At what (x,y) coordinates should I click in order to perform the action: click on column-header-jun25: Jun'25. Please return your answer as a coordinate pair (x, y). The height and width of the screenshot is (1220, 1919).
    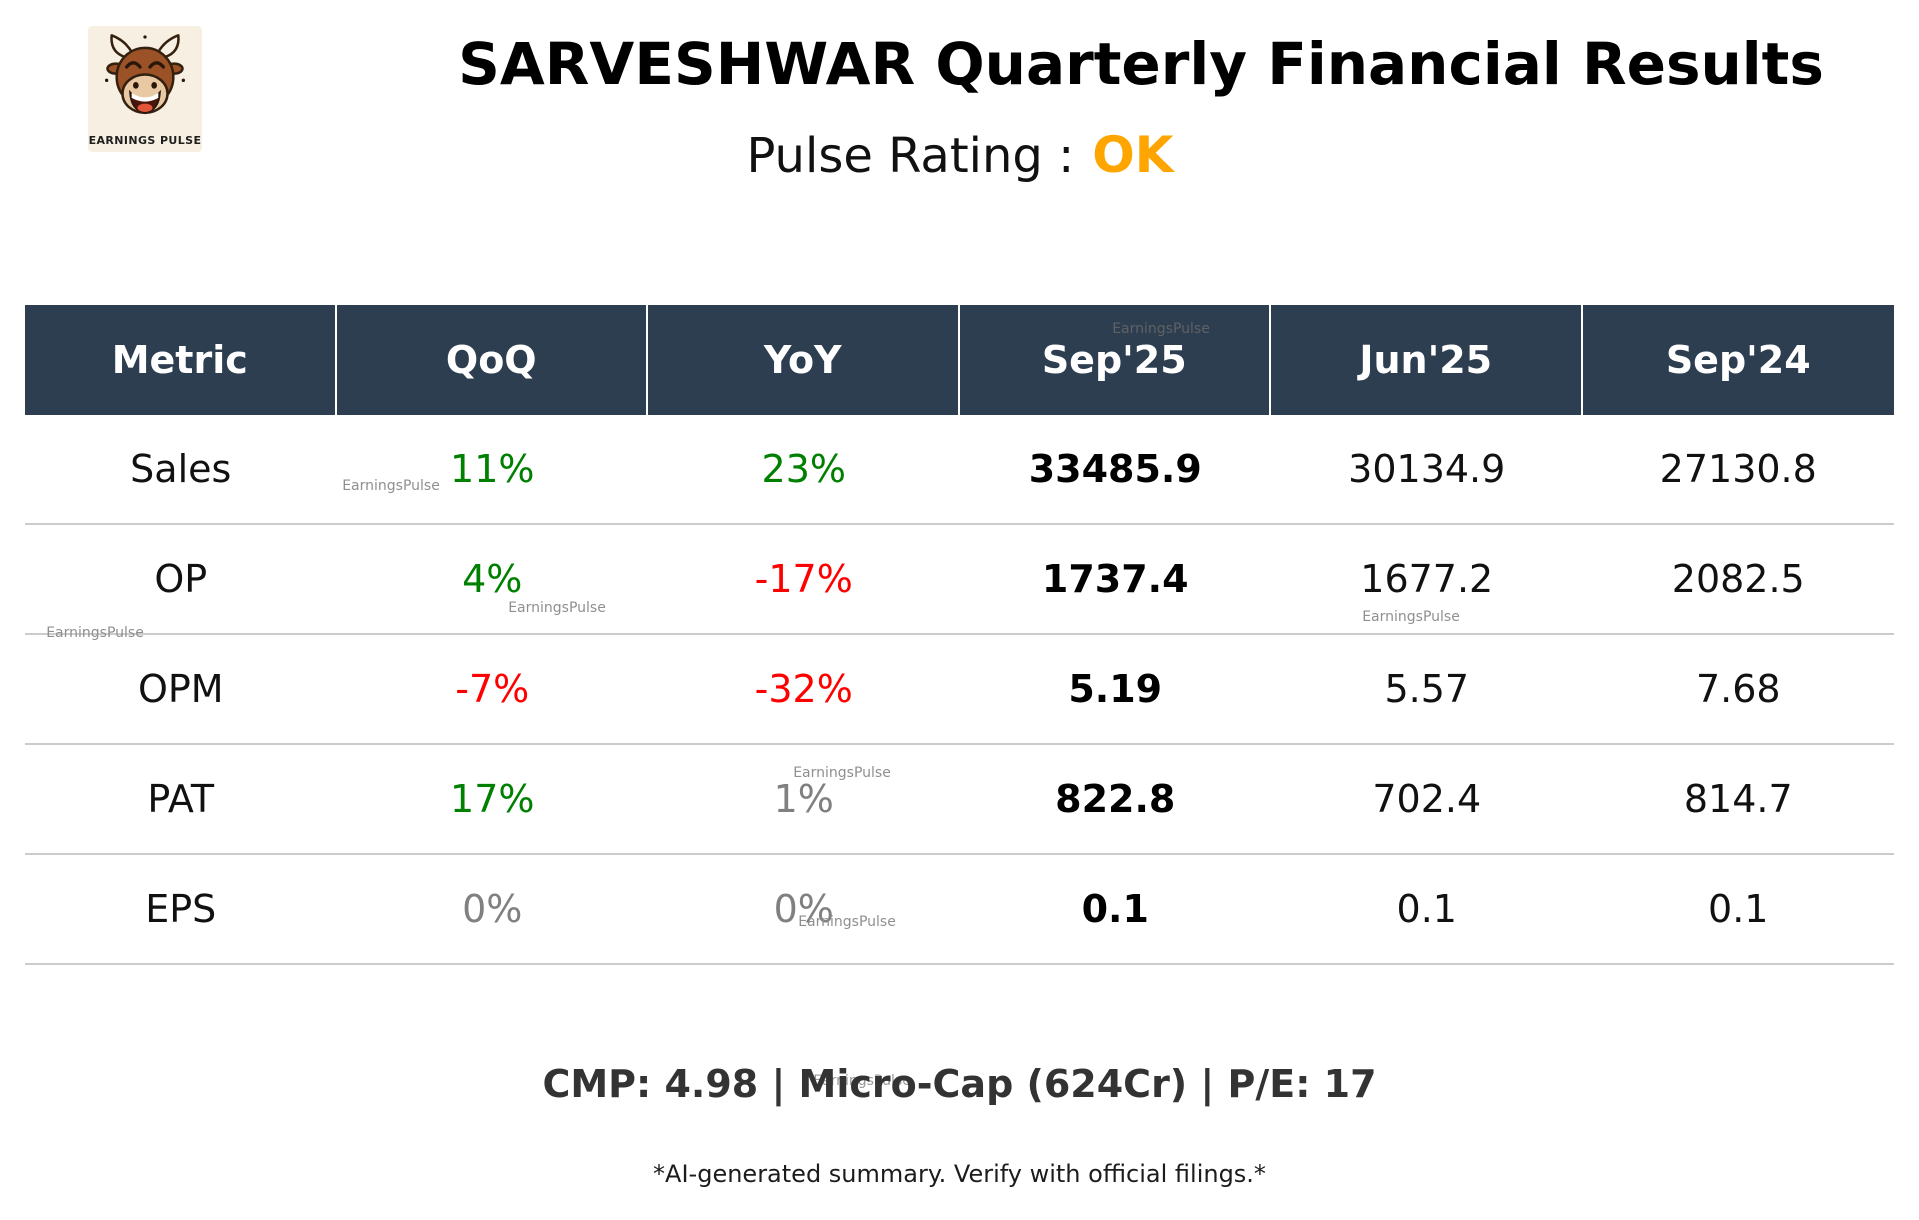
    Looking at the image, I should click on (1427, 360).